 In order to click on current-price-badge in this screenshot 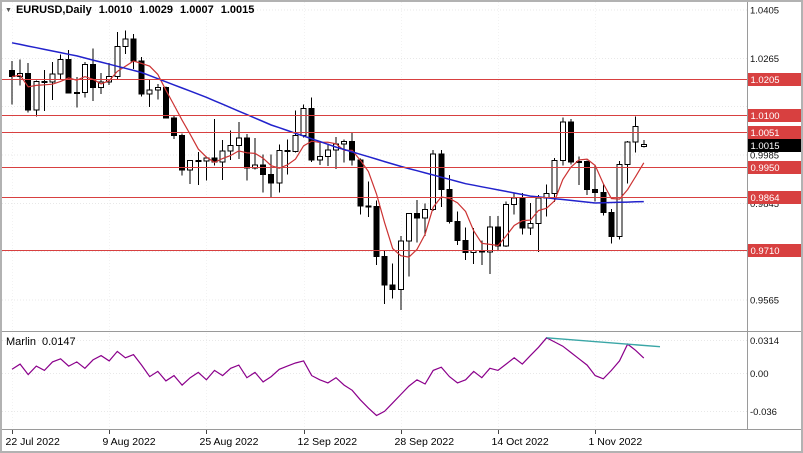, I will do `click(775, 145)`.